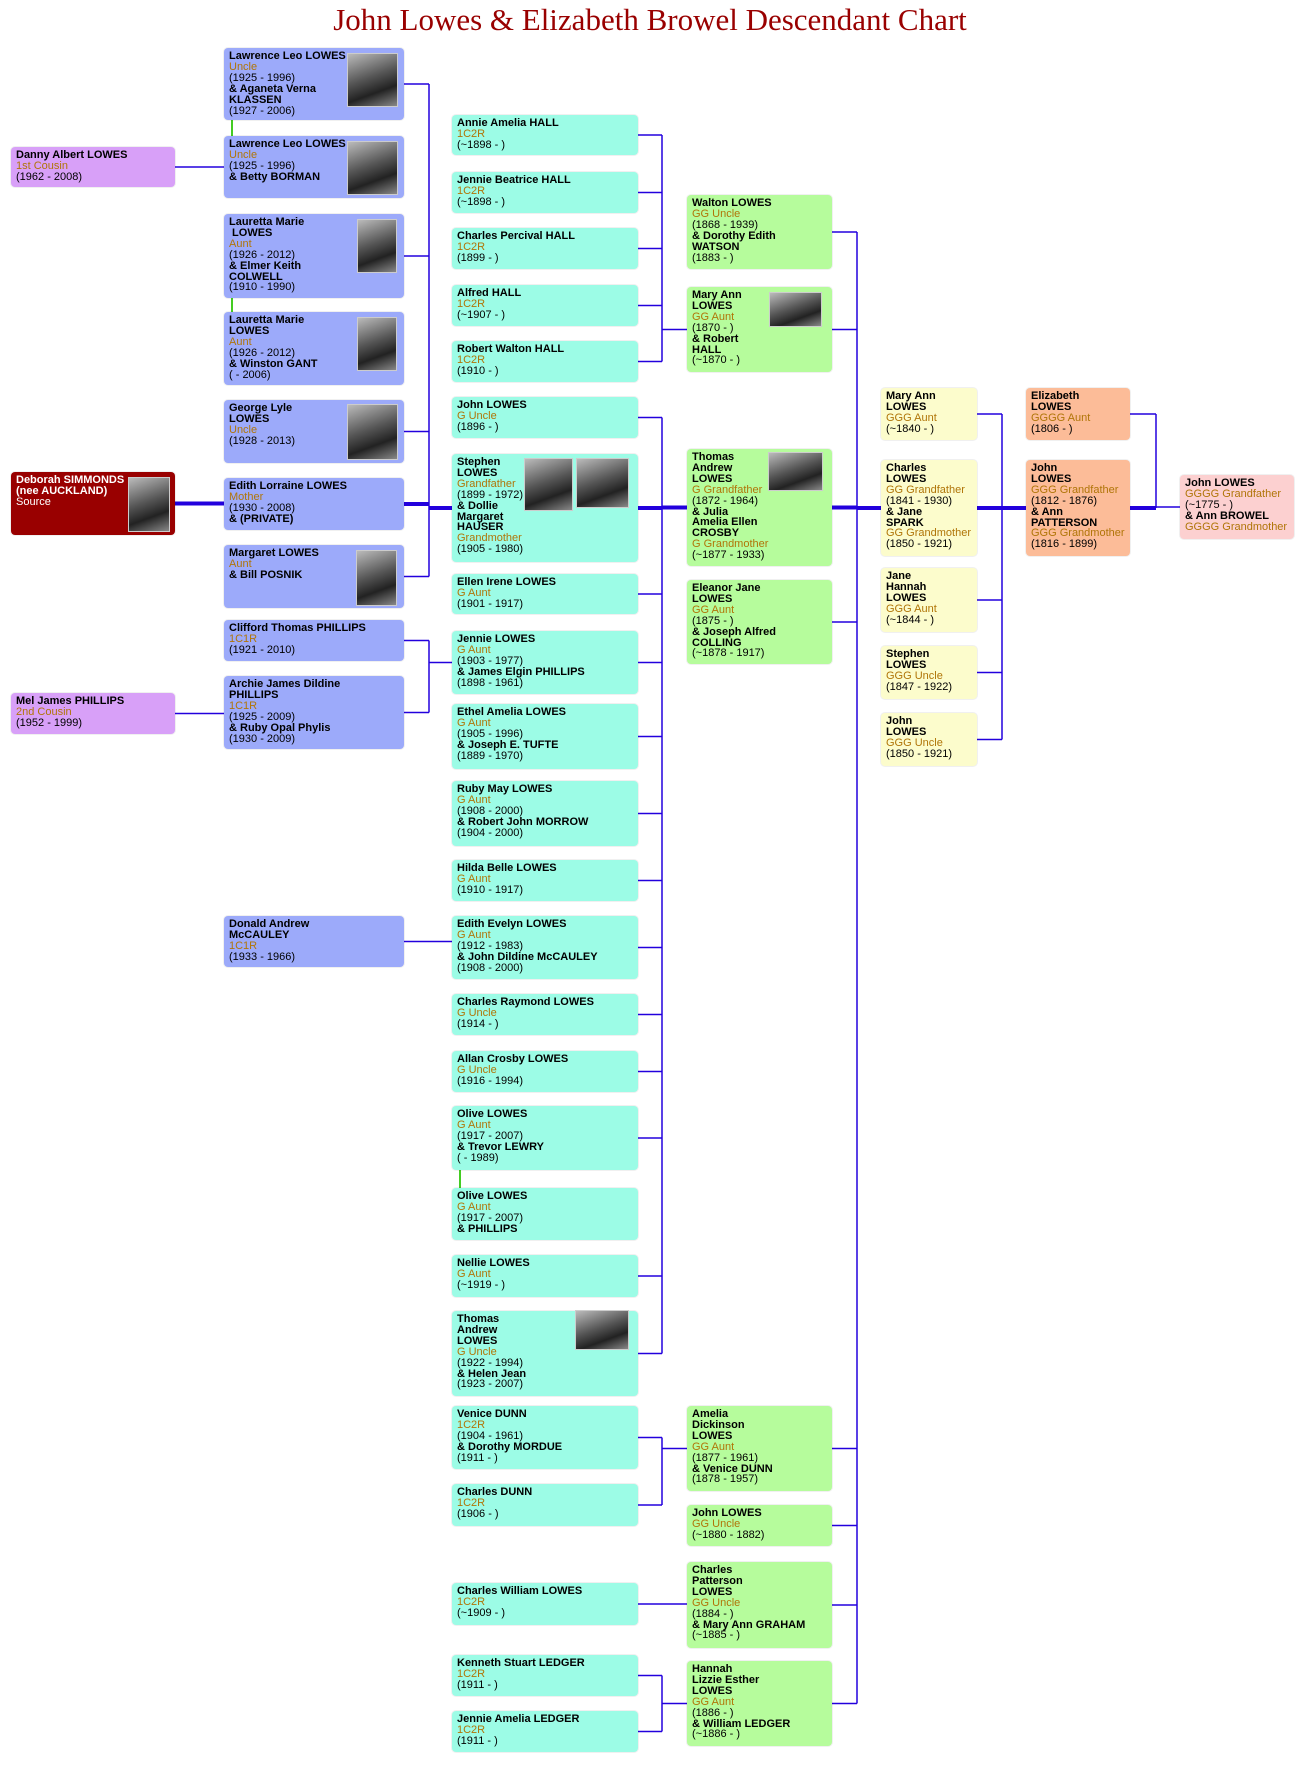 The width and height of the screenshot is (1300, 1765). I want to click on life-dates: ( - 2006), so click(250, 374).